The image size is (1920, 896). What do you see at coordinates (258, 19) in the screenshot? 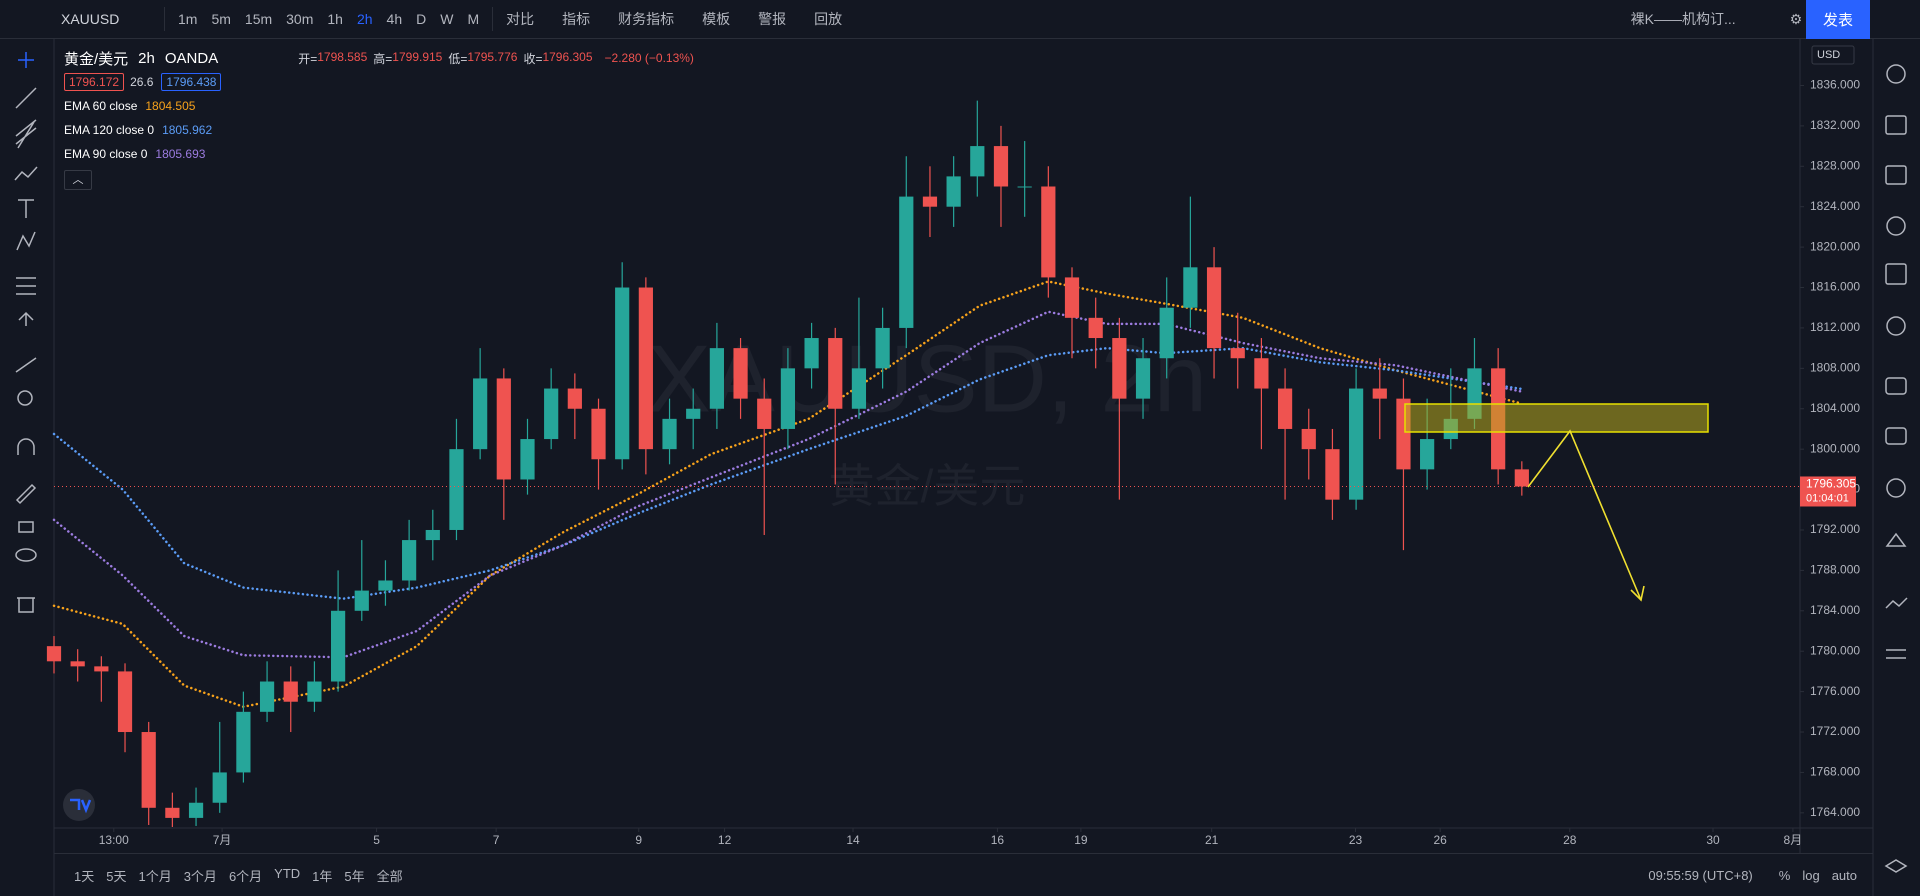
I see `interval: 15m` at bounding box center [258, 19].